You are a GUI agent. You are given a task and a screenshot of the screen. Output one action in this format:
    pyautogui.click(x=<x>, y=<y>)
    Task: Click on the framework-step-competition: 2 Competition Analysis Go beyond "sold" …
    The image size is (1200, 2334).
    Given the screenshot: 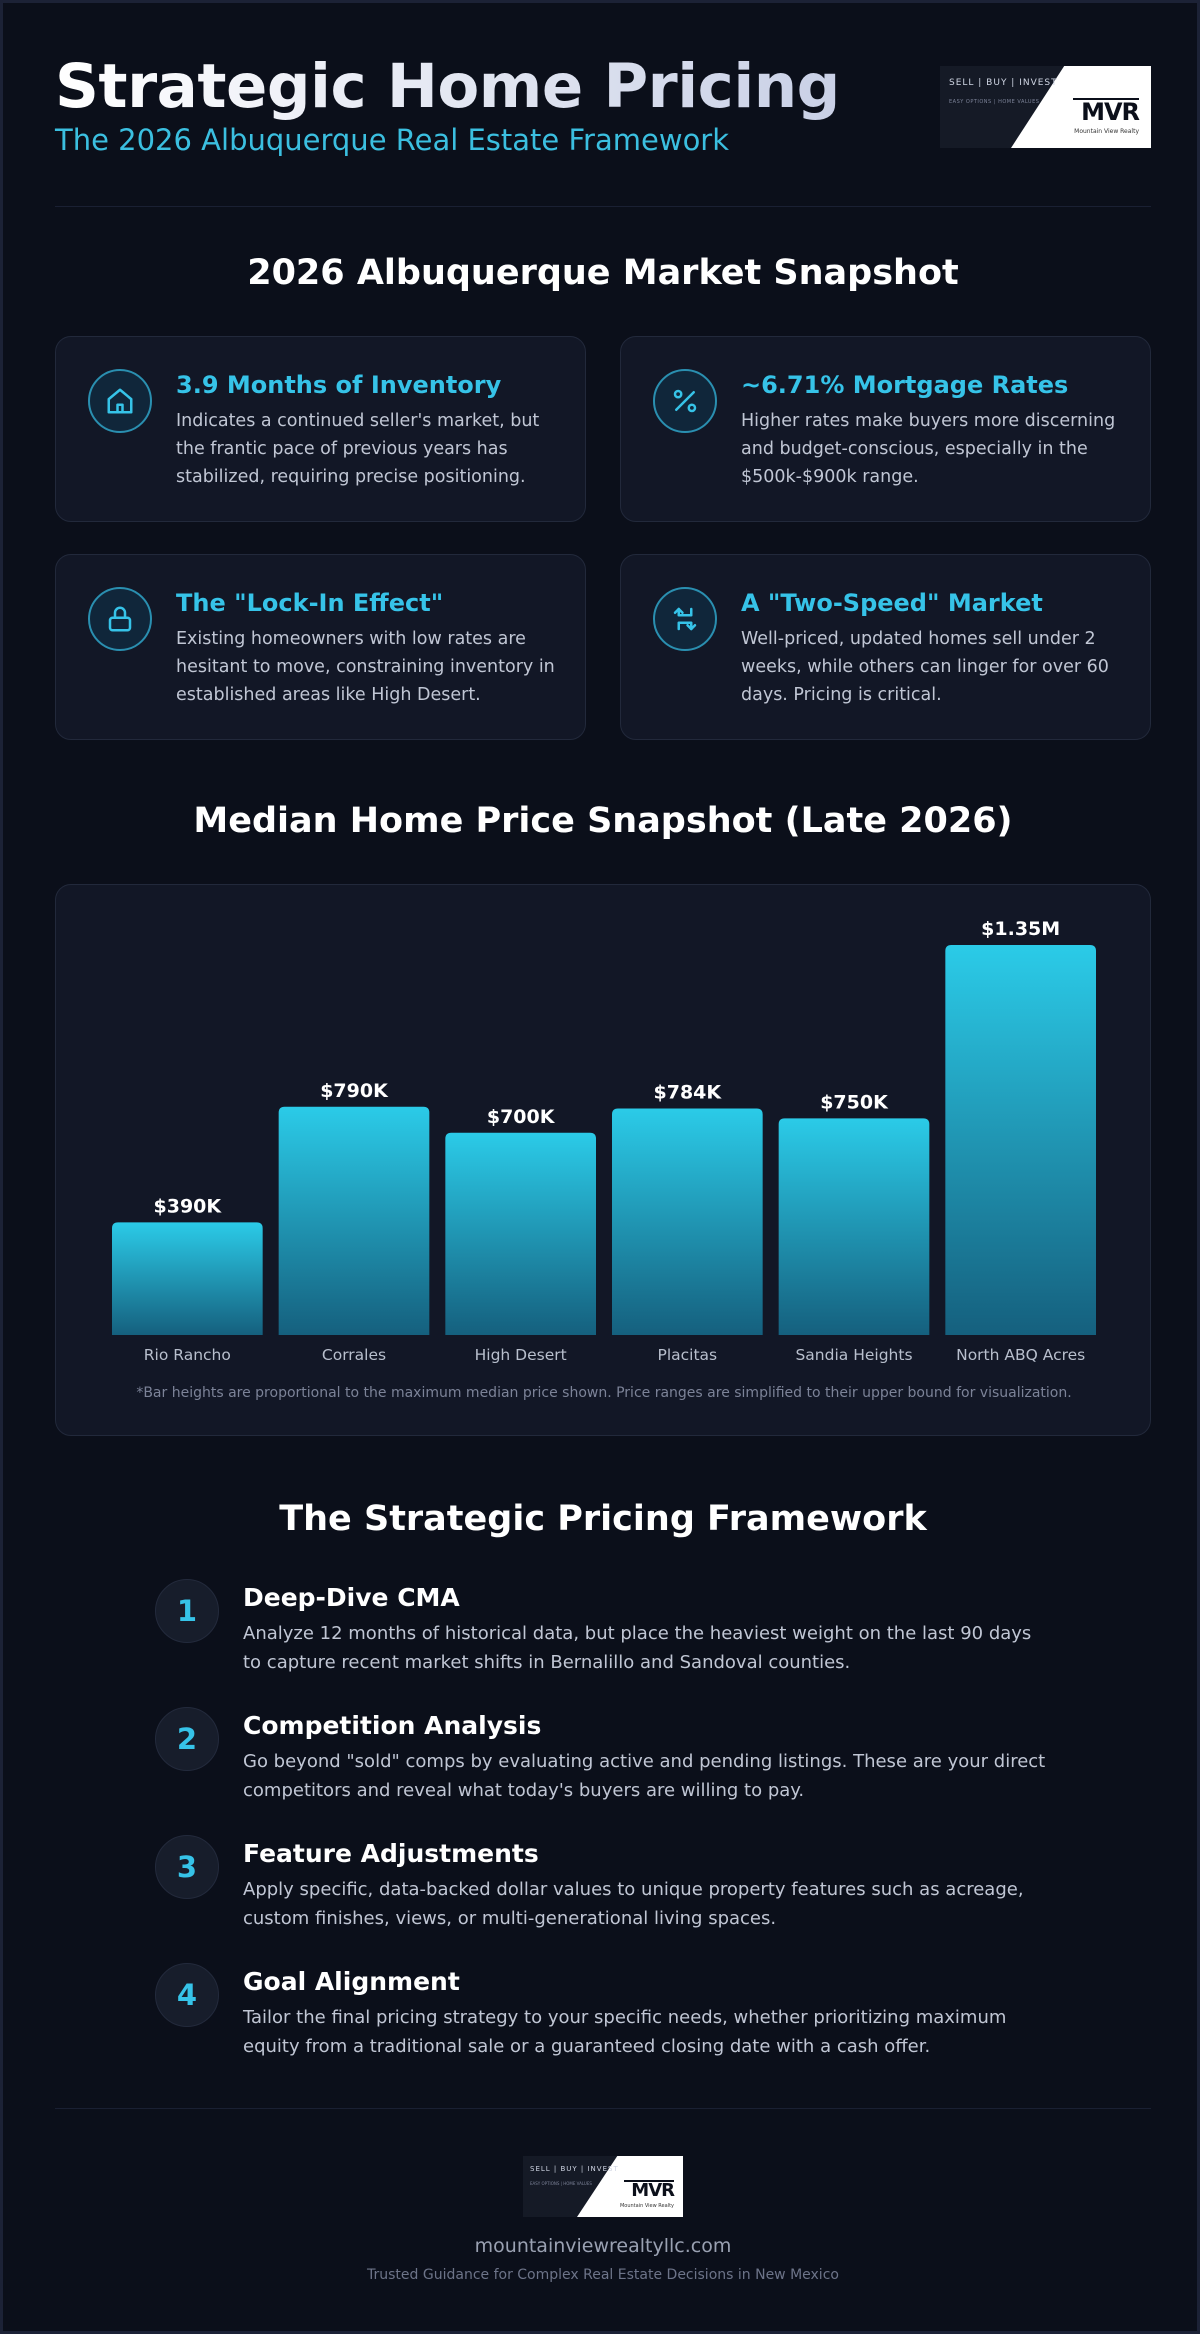 What is the action you would take?
    pyautogui.click(x=605, y=1757)
    